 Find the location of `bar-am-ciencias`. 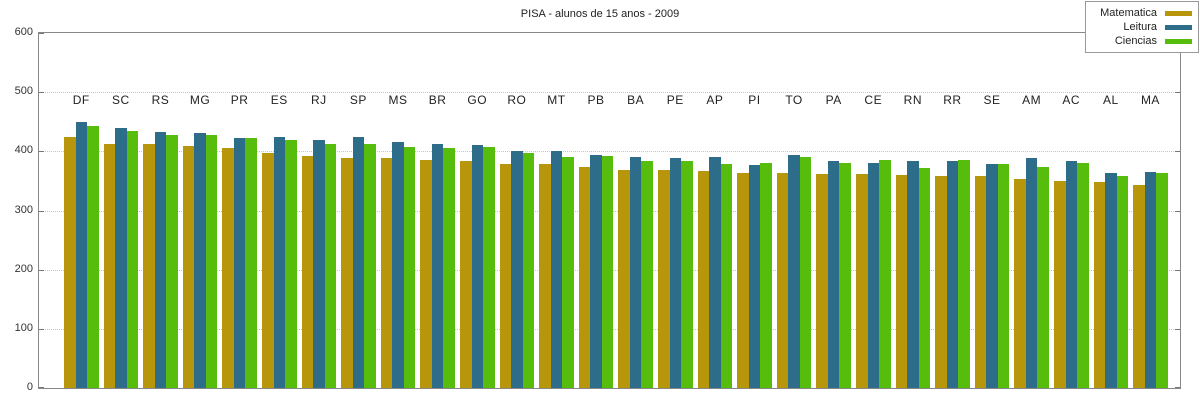

bar-am-ciencias is located at coordinates (1043, 277).